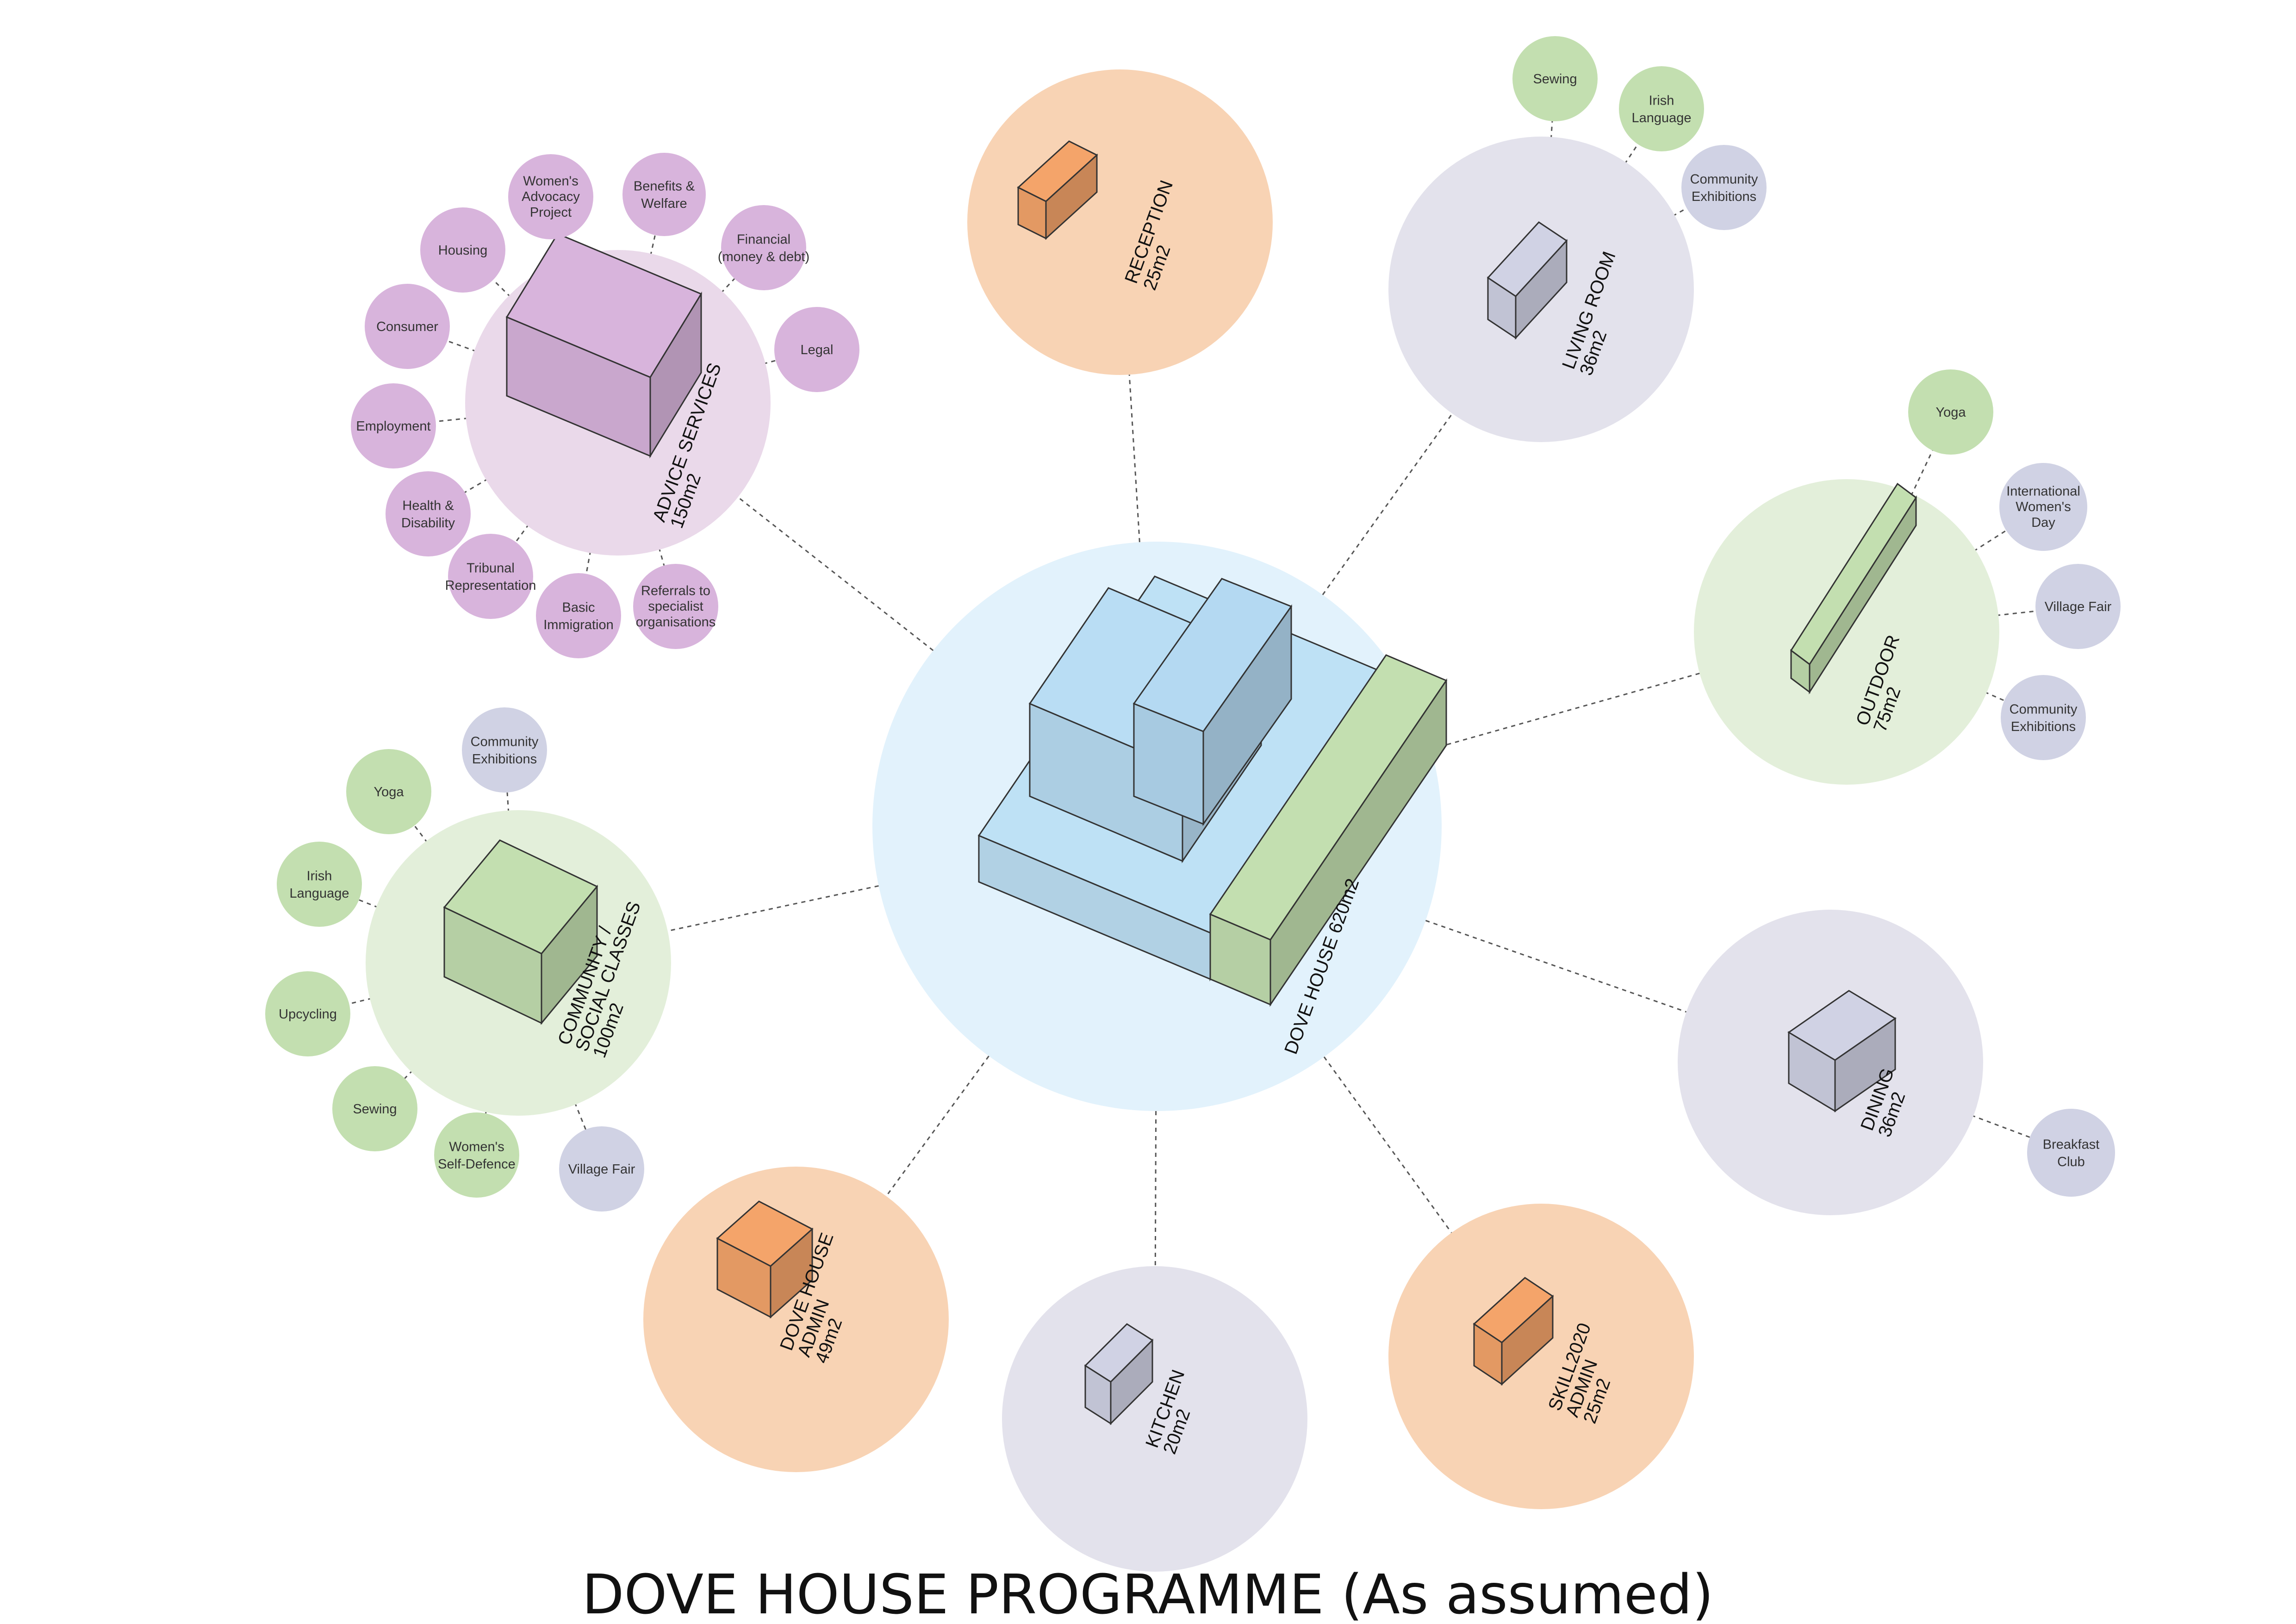  What do you see at coordinates (2071, 1144) in the screenshot?
I see `satellite-dining-label-line: Breakfast` at bounding box center [2071, 1144].